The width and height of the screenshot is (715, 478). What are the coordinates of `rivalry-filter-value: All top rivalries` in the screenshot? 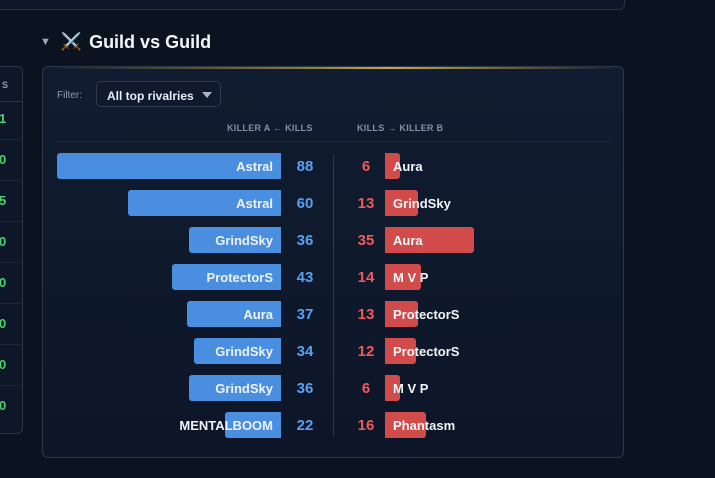 It's located at (150, 96).